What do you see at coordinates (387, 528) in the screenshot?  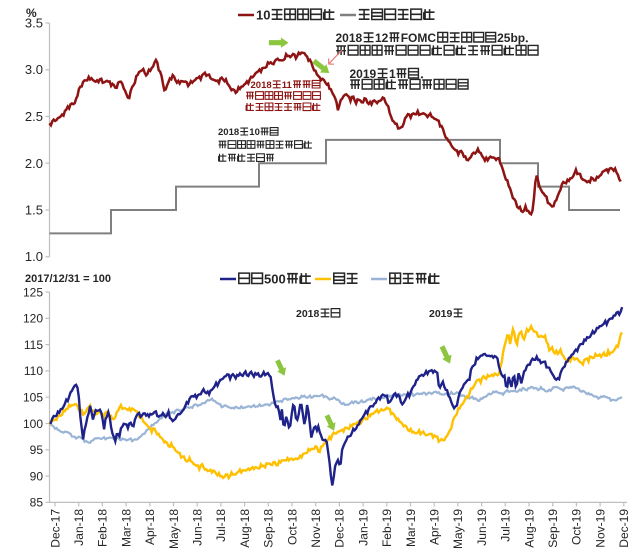 I see `svg-text: Feb-19` at bounding box center [387, 528].